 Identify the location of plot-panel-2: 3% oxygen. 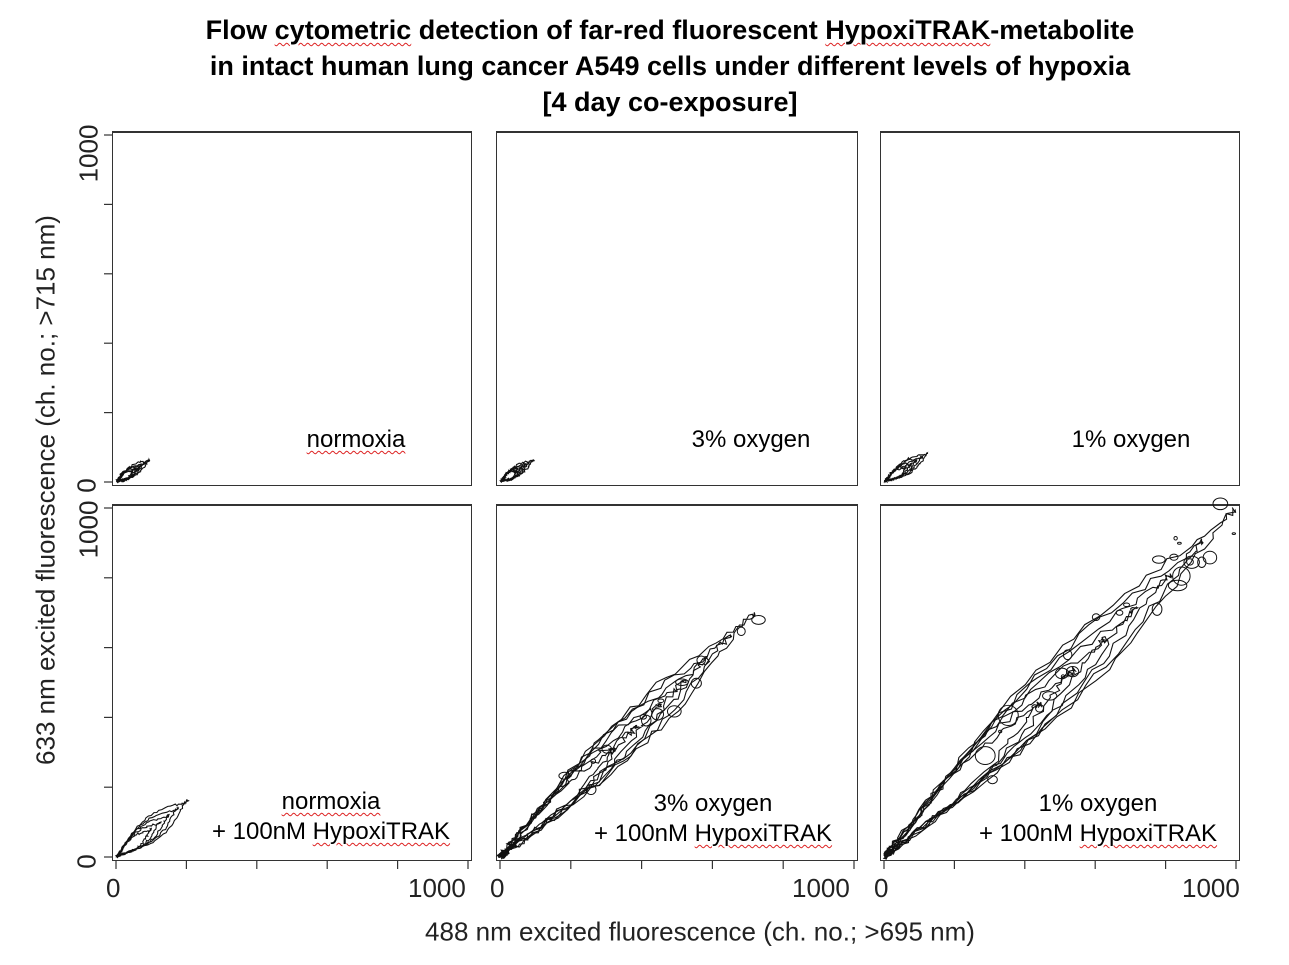
(677, 308).